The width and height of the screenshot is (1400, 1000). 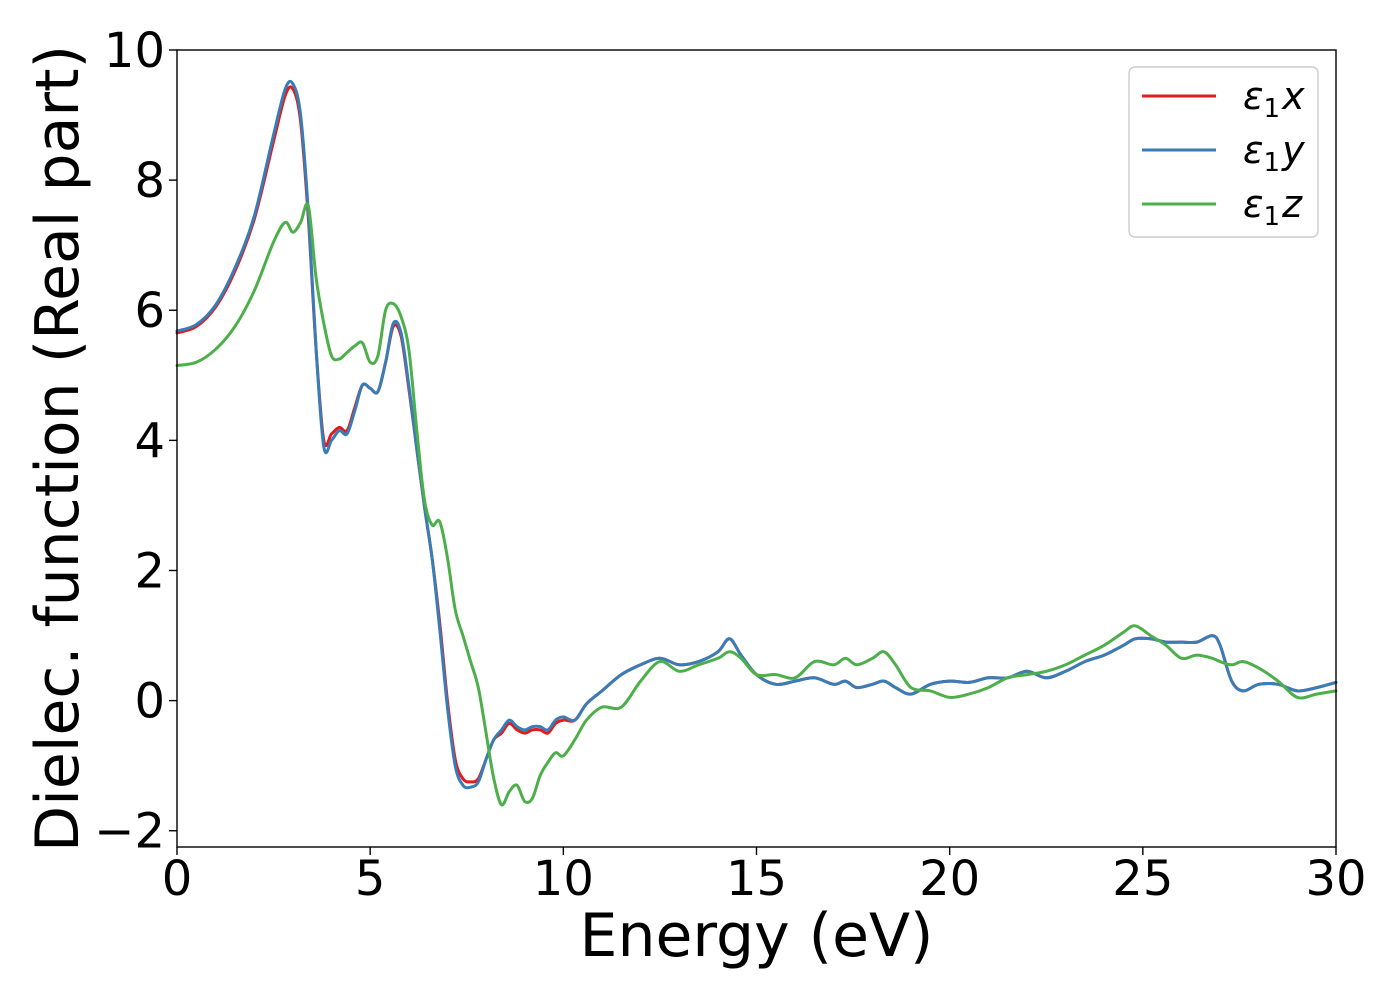 What do you see at coordinates (1335, 879) in the screenshot?
I see `x-tick-label: 30` at bounding box center [1335, 879].